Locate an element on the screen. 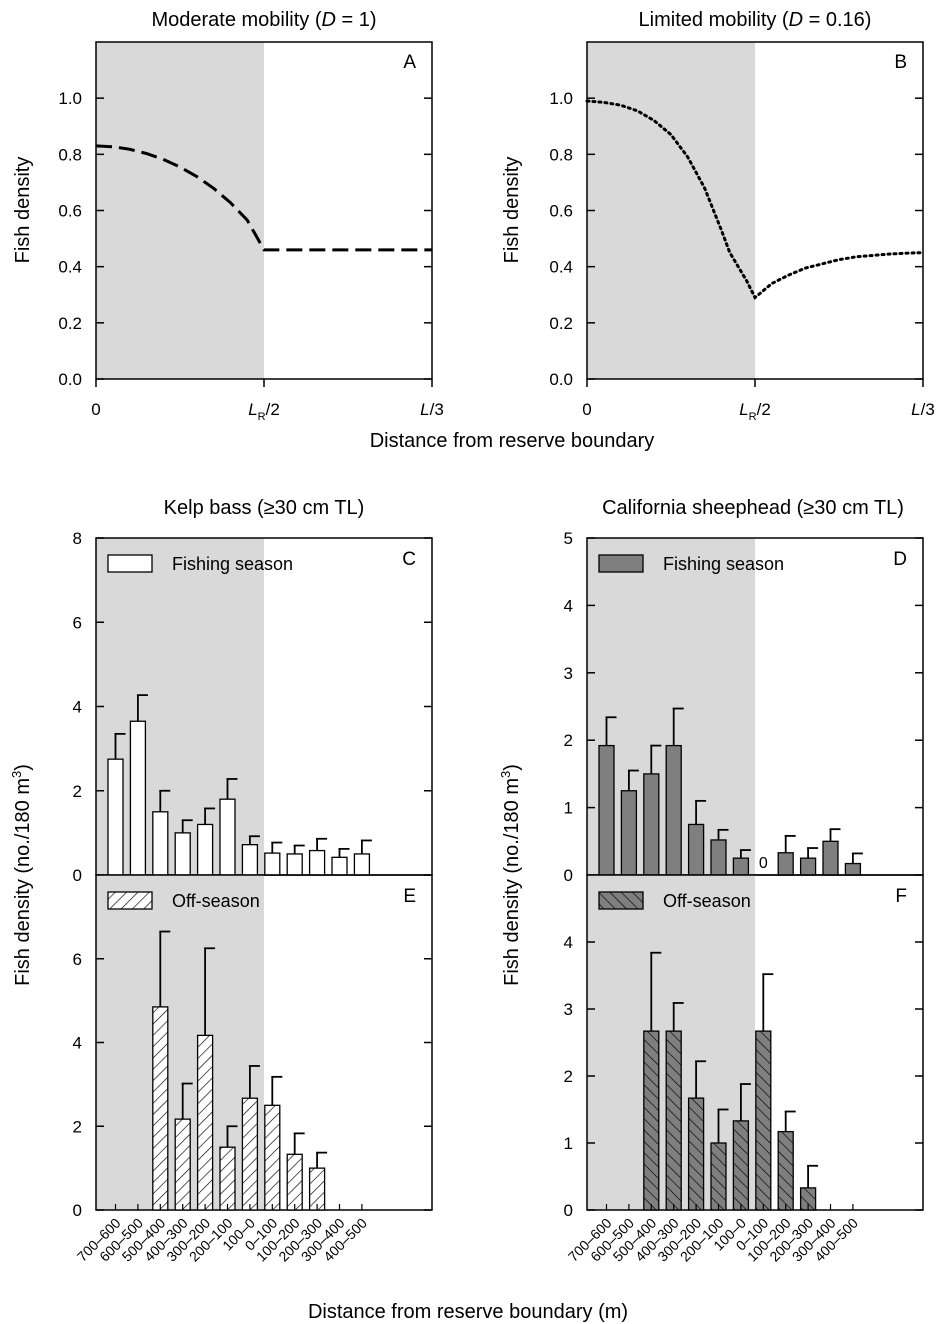 This screenshot has width=940, height=1324. panel-b: 0.0 0.2 0.4 0.6 0.8 1.0 0 LR/2 L/3 B is located at coordinates (742, 232).